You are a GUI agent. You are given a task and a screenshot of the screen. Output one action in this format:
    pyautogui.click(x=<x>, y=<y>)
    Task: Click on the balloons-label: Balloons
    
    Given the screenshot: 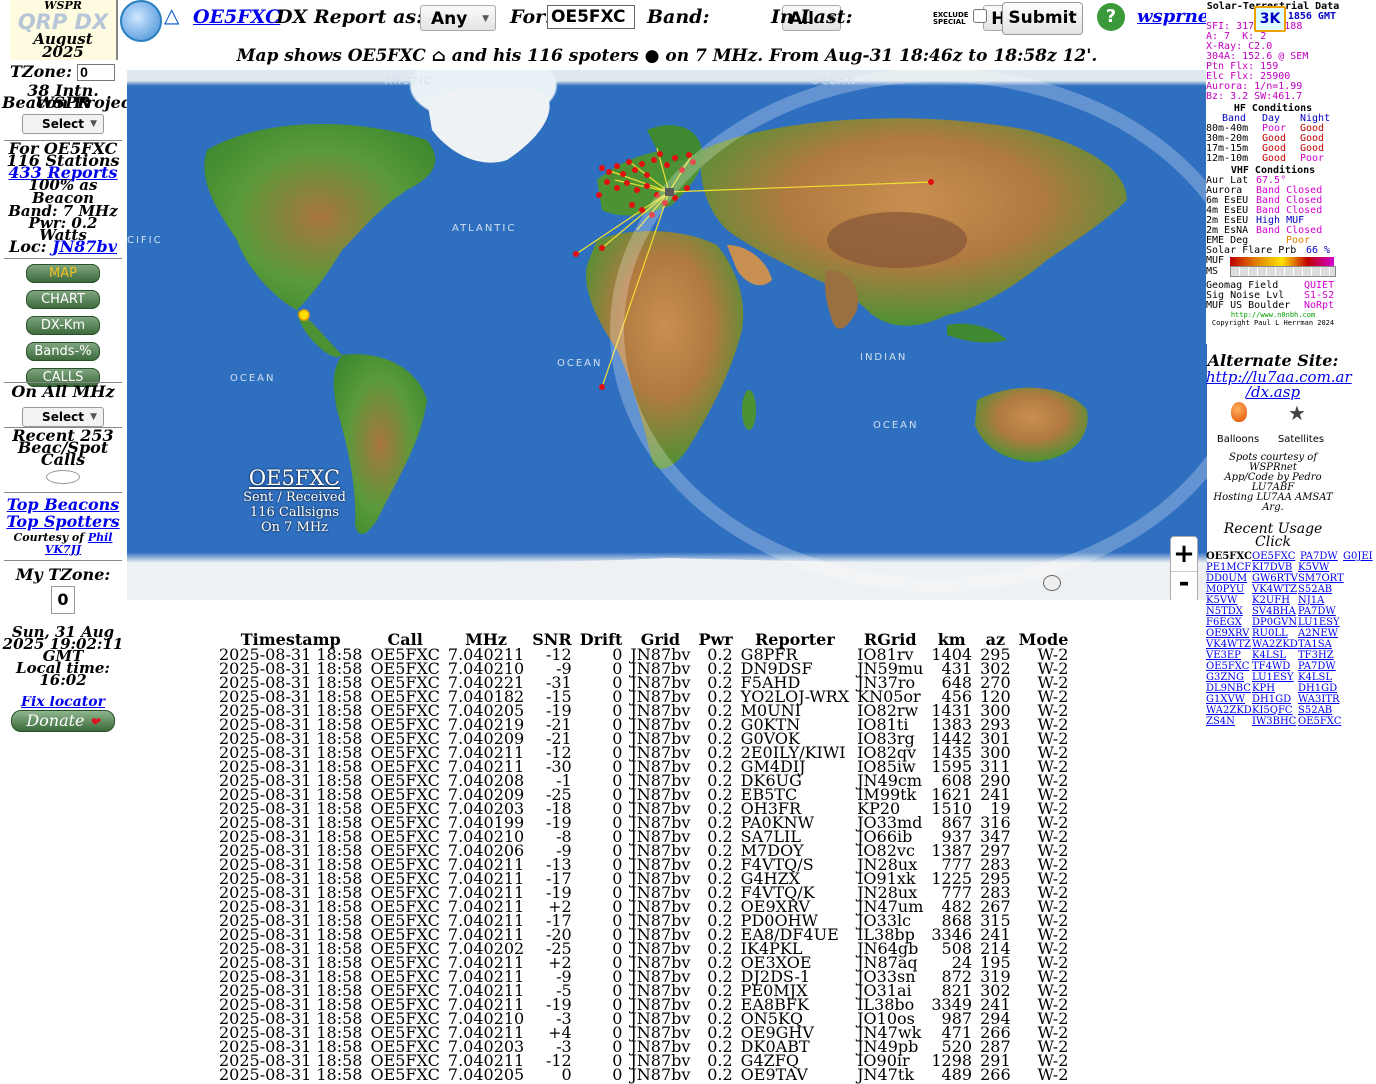 What is the action you would take?
    pyautogui.click(x=1238, y=439)
    